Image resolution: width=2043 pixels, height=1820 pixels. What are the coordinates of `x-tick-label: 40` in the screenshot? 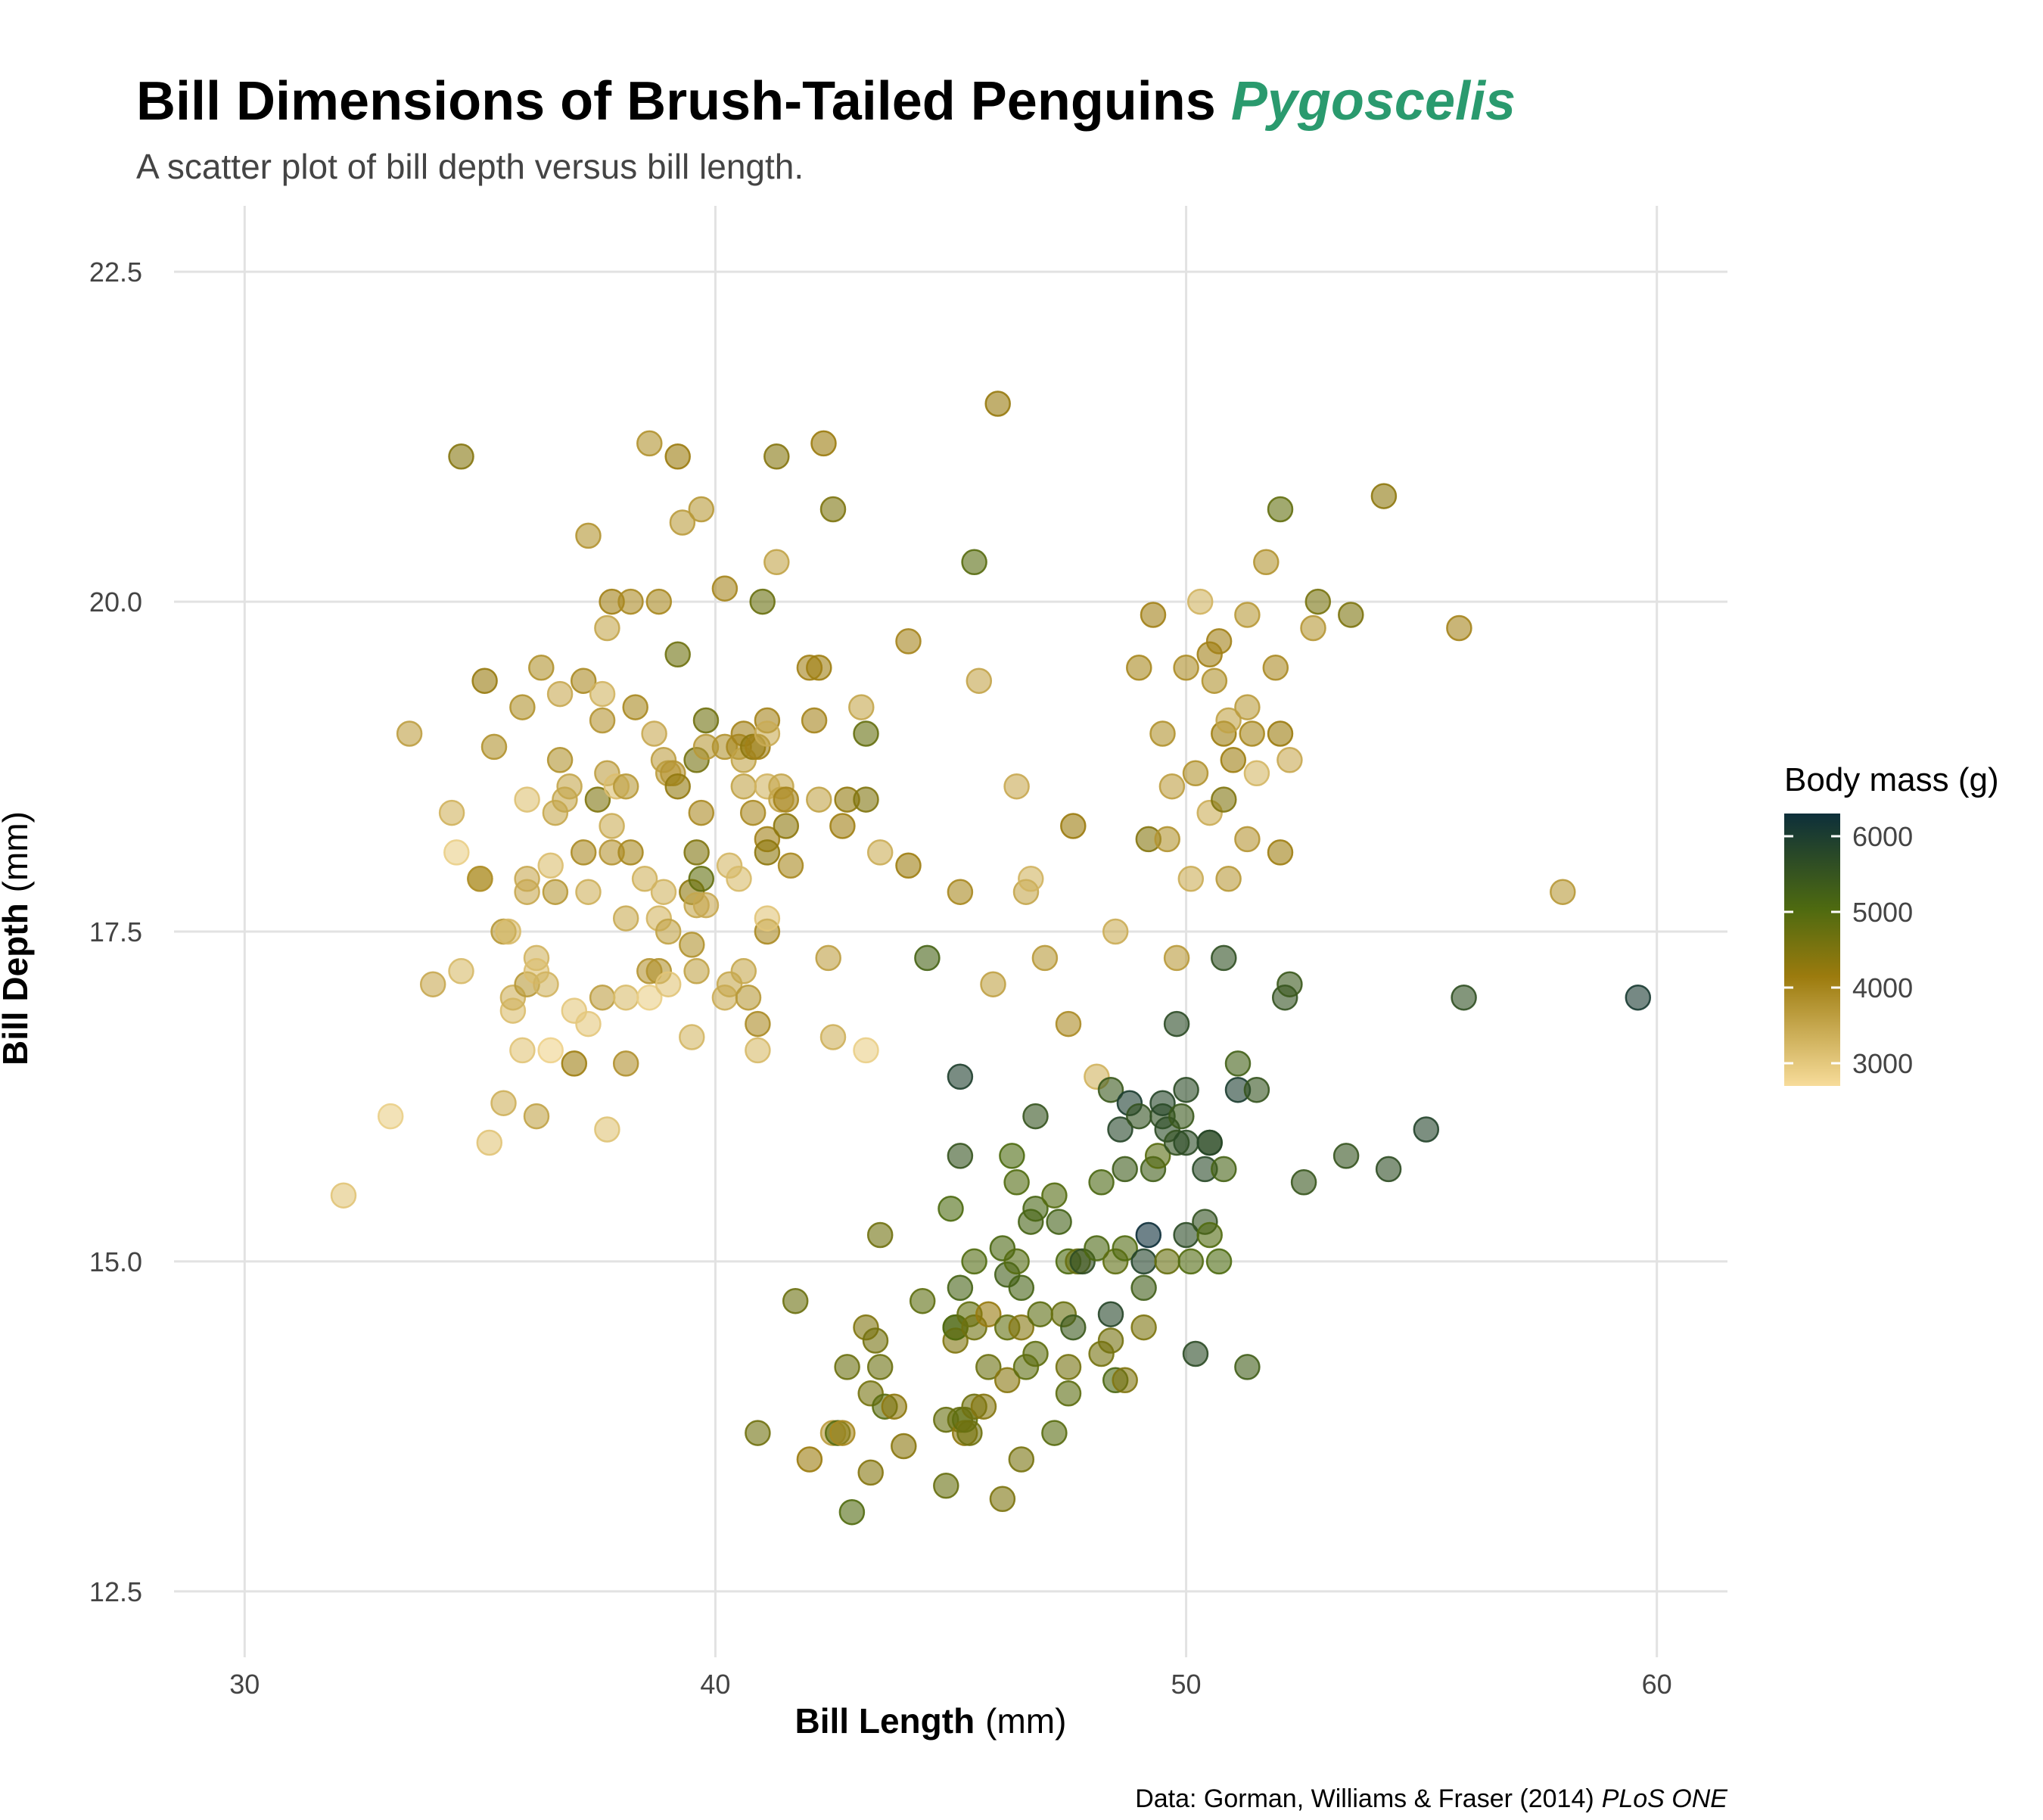 It's located at (715, 1684).